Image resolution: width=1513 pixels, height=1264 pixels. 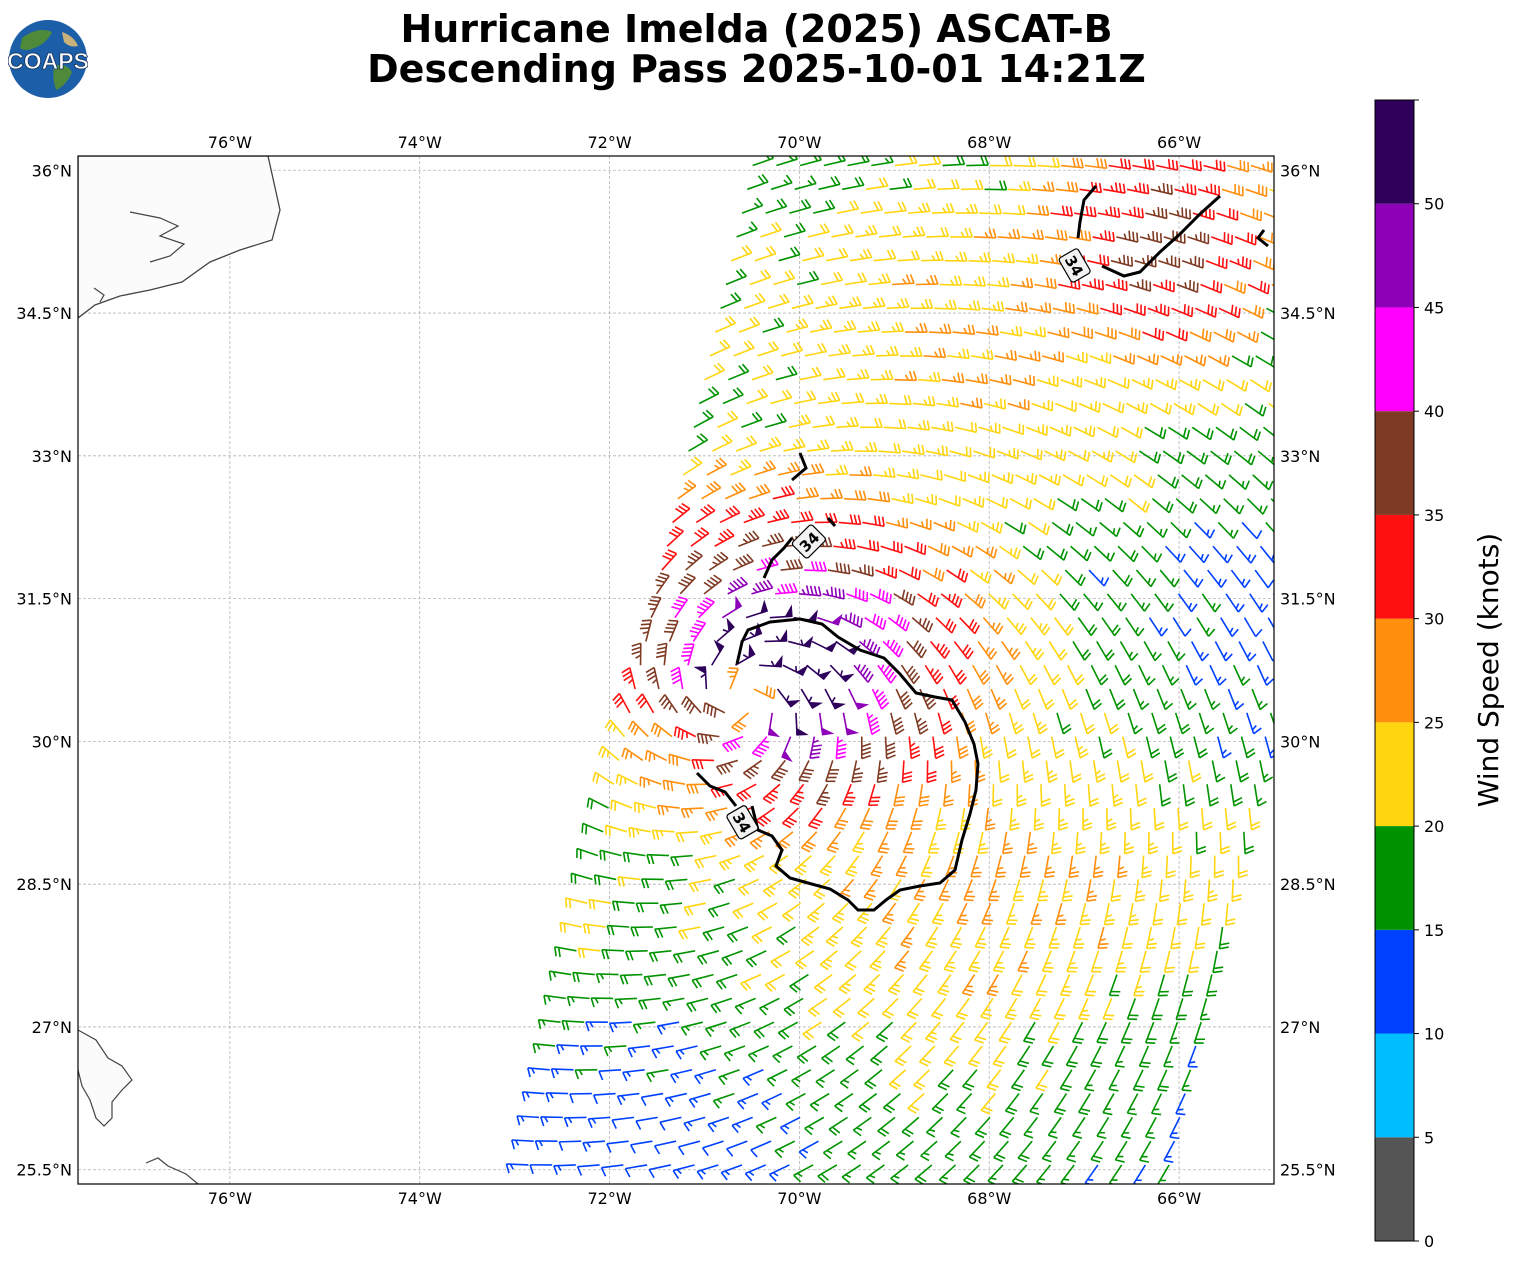 What do you see at coordinates (1434, 307) in the screenshot?
I see `colorbar-tick-label: 45` at bounding box center [1434, 307].